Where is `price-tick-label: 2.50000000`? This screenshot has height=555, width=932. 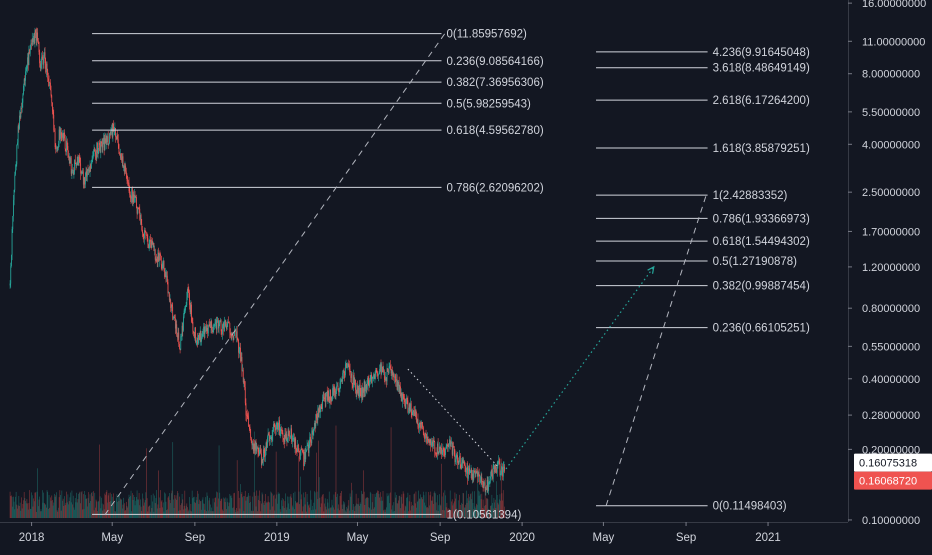 price-tick-label: 2.50000000 is located at coordinates (891, 193).